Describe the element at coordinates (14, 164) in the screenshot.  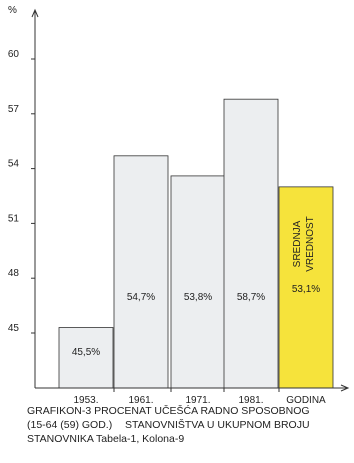
I see `y-tick-label: 54` at that location.